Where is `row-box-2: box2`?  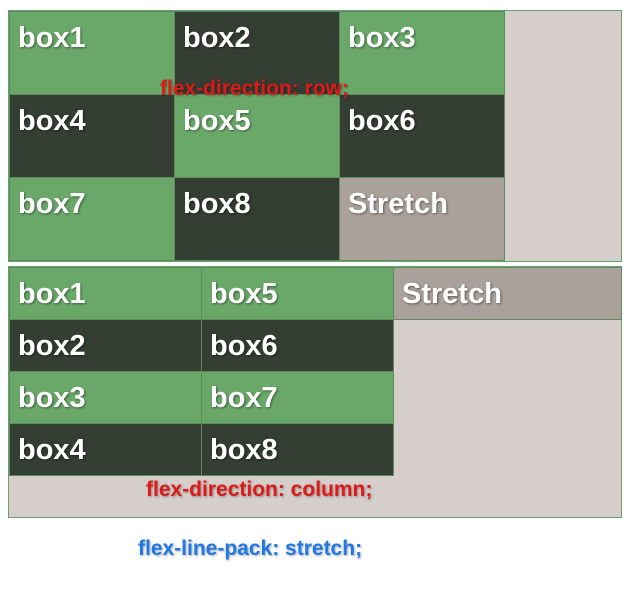
row-box-2: box2 is located at coordinates (257, 53).